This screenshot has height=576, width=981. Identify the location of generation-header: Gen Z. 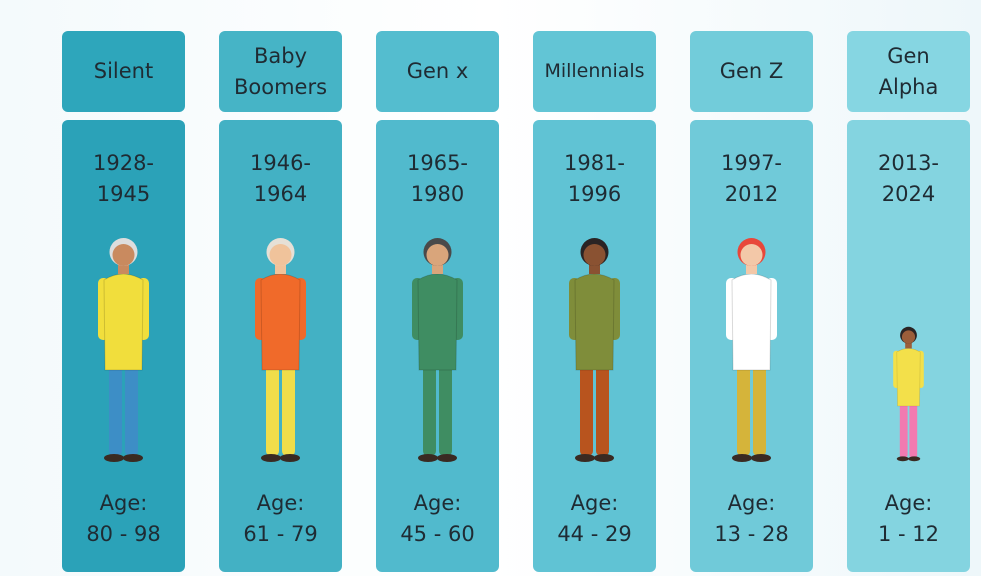
(751, 71).